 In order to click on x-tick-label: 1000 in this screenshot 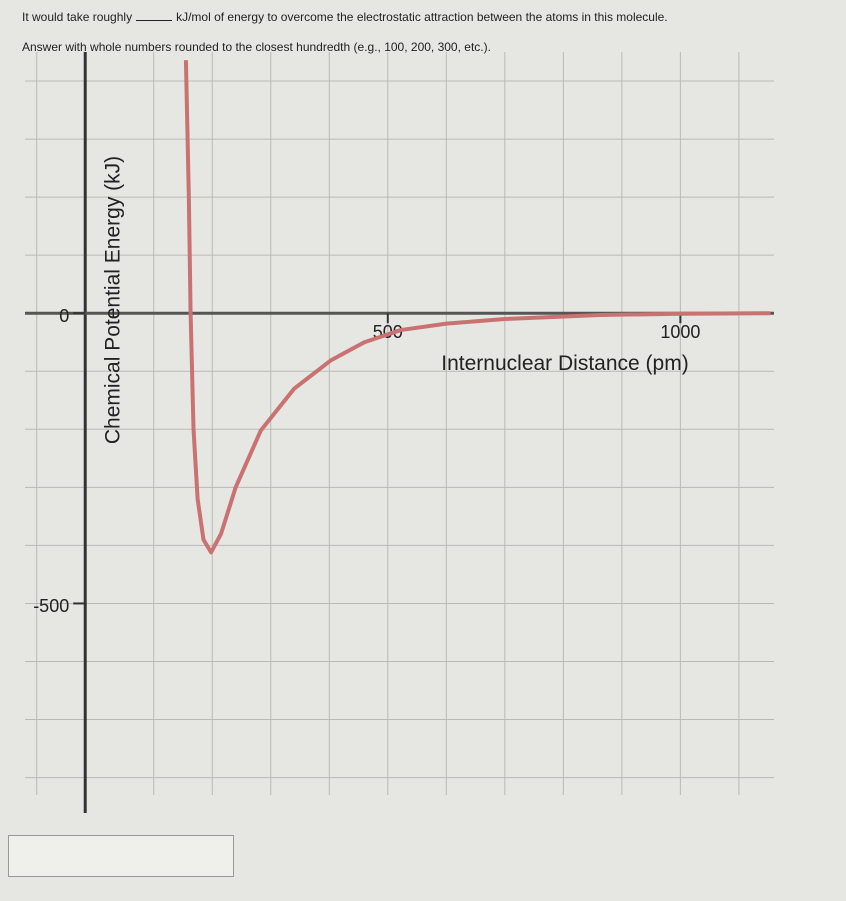, I will do `click(680, 332)`.